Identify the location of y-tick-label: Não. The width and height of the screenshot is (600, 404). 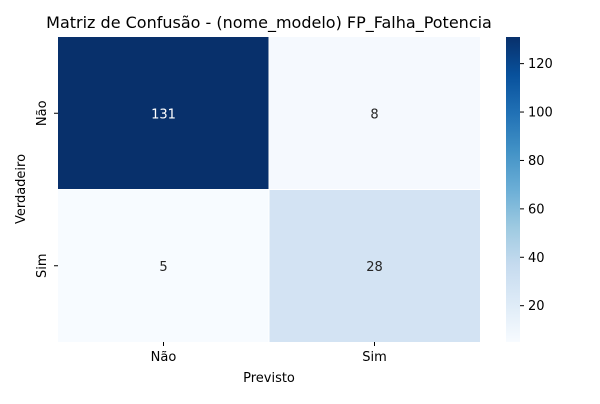
(42, 113).